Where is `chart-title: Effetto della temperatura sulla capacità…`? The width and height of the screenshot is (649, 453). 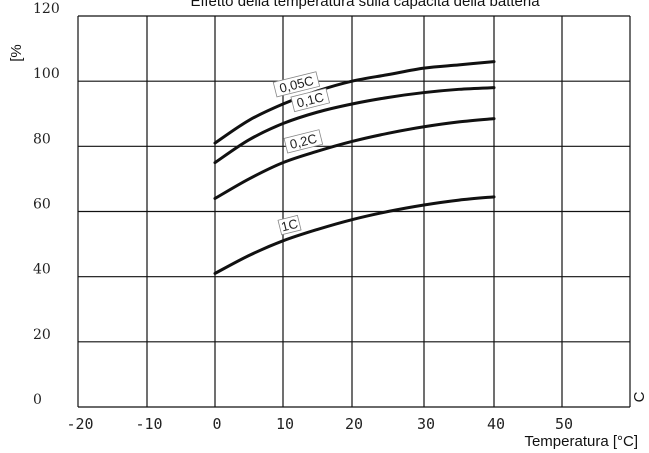 chart-title: Effetto della temperatura sulla capacità… is located at coordinates (365, 5).